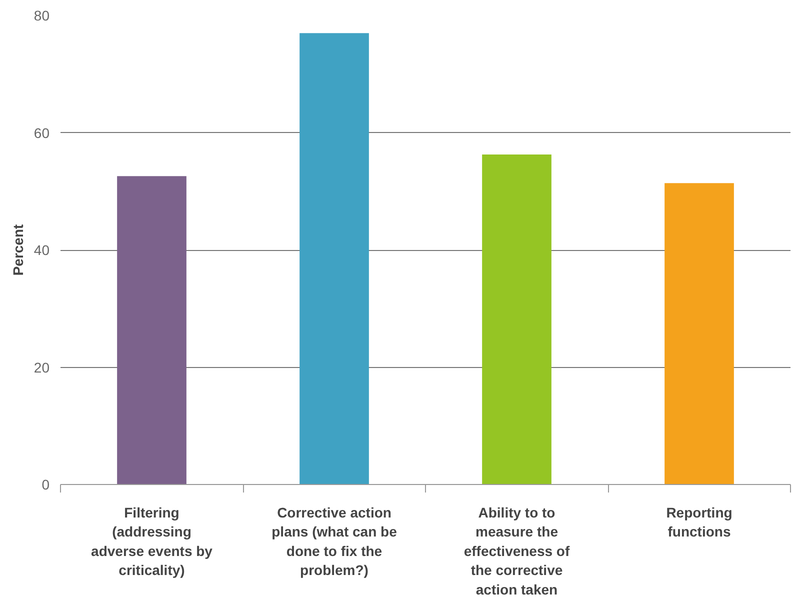  What do you see at coordinates (42, 132) in the screenshot?
I see `y-tick-label: 60` at bounding box center [42, 132].